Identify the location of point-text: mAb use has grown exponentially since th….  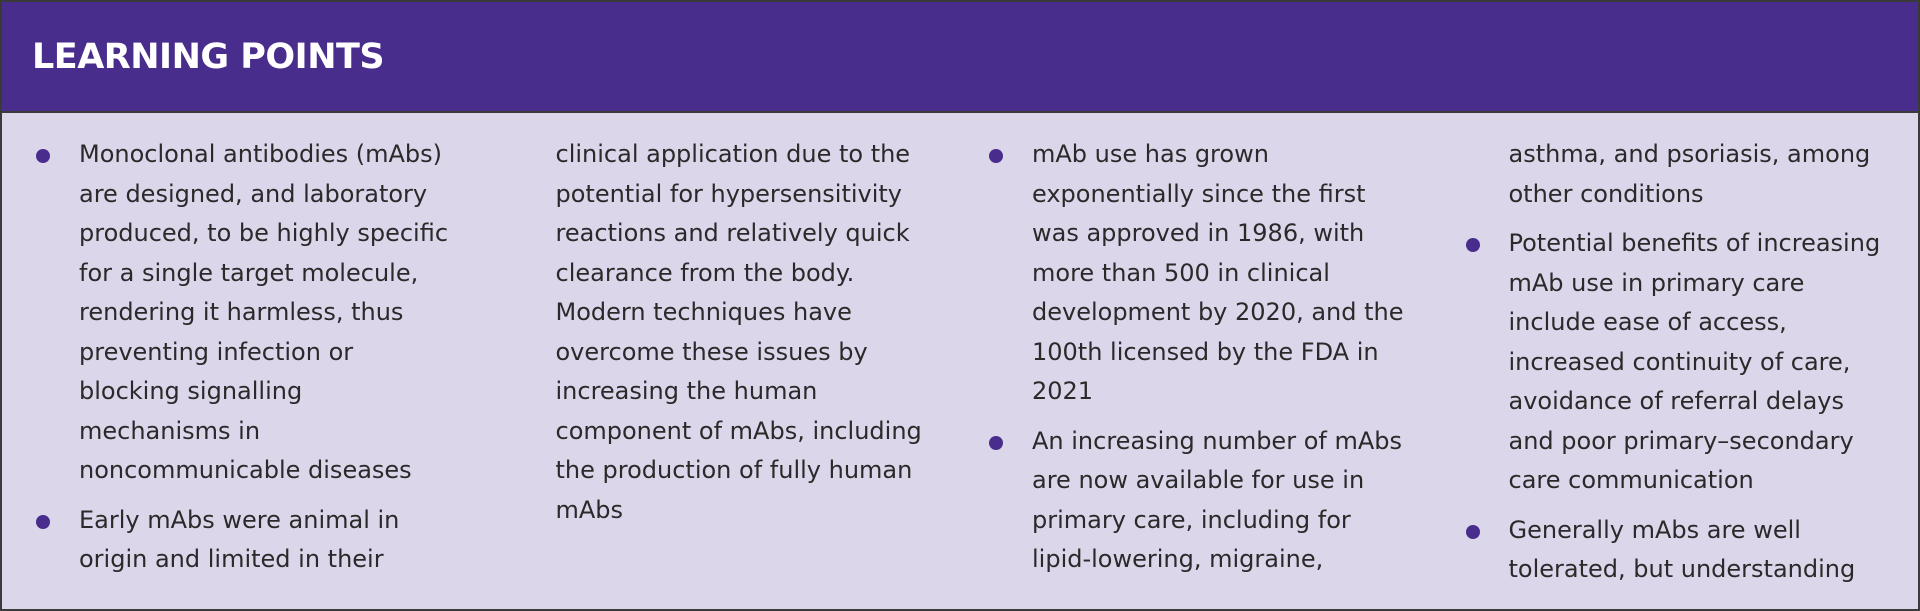
(1218, 272).